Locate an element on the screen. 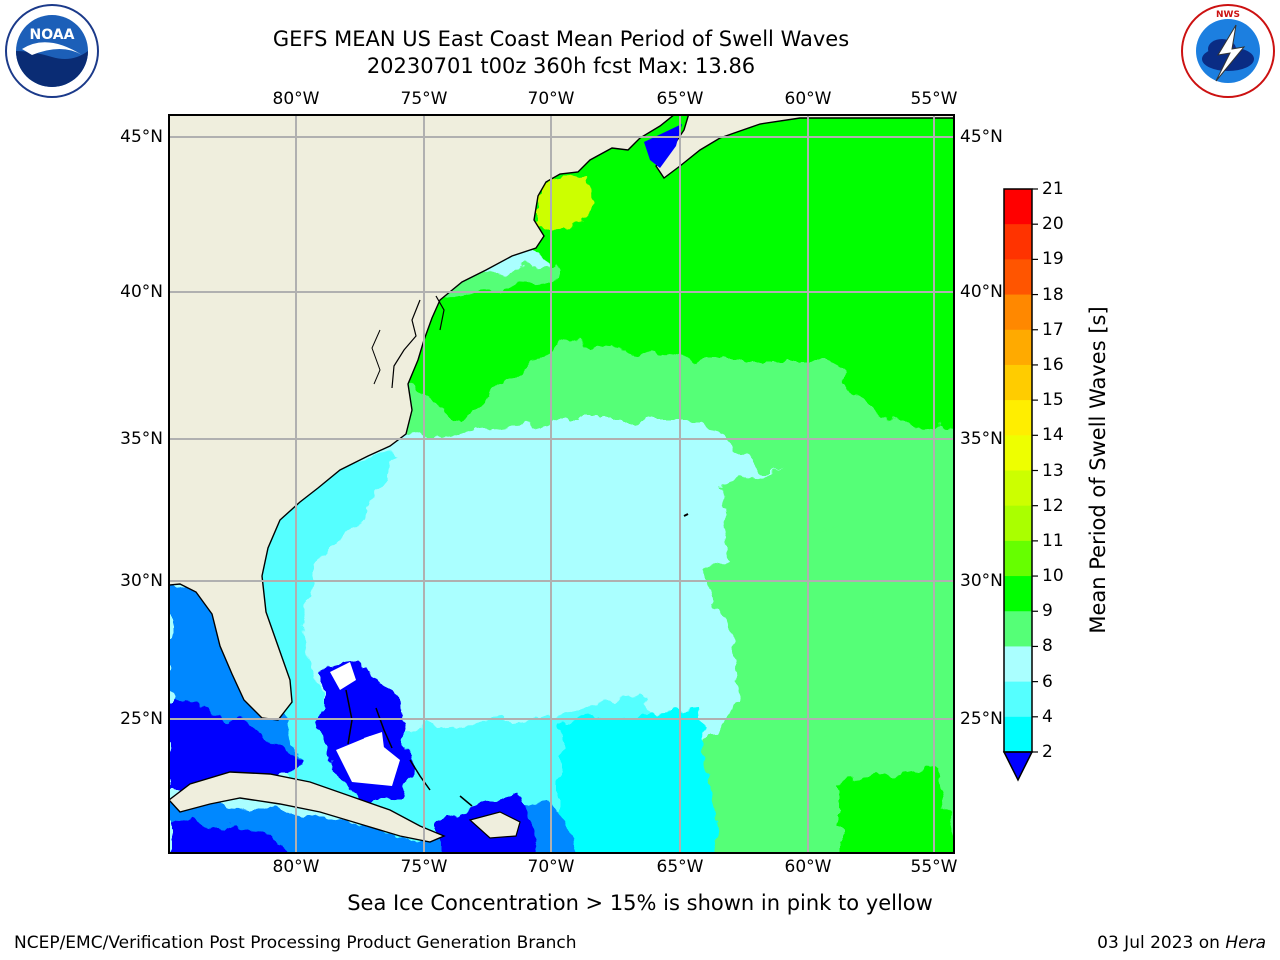 The width and height of the screenshot is (1280, 960). noaa-logo-text: NOAA is located at coordinates (52, 35).